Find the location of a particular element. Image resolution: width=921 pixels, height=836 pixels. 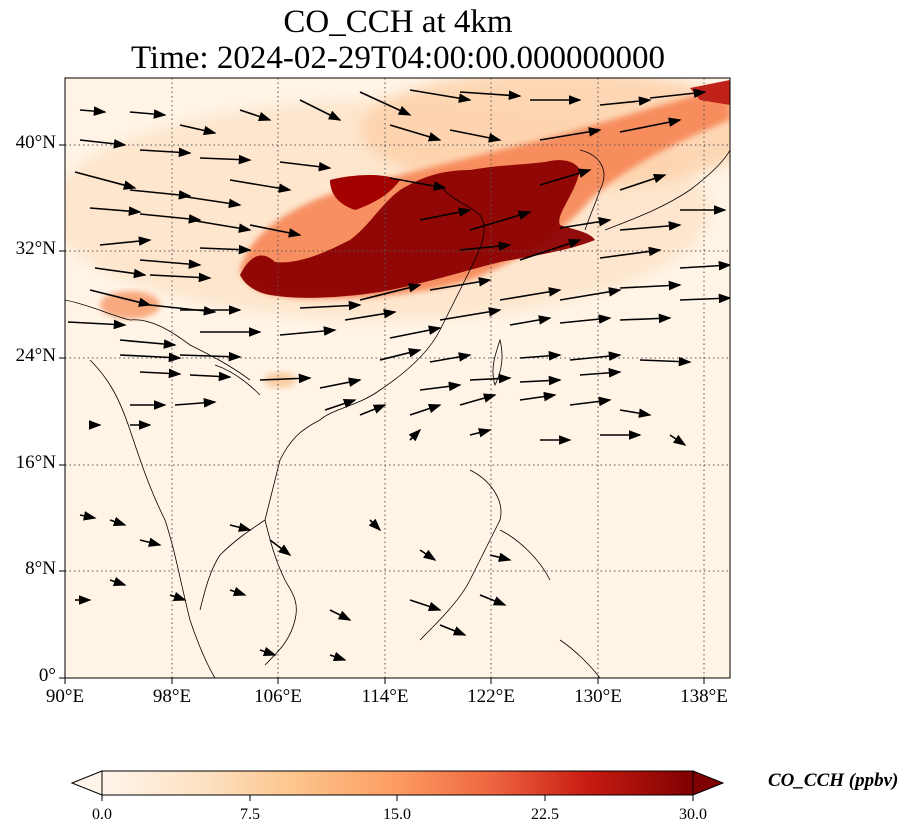

x-tick-label: 106°E is located at coordinates (278, 696).